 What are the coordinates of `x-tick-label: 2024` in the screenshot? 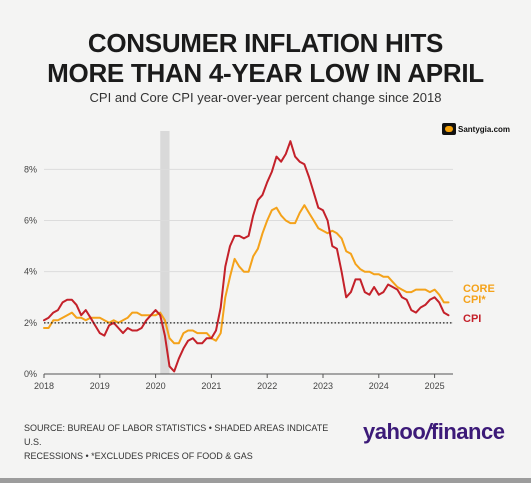 It's located at (379, 386).